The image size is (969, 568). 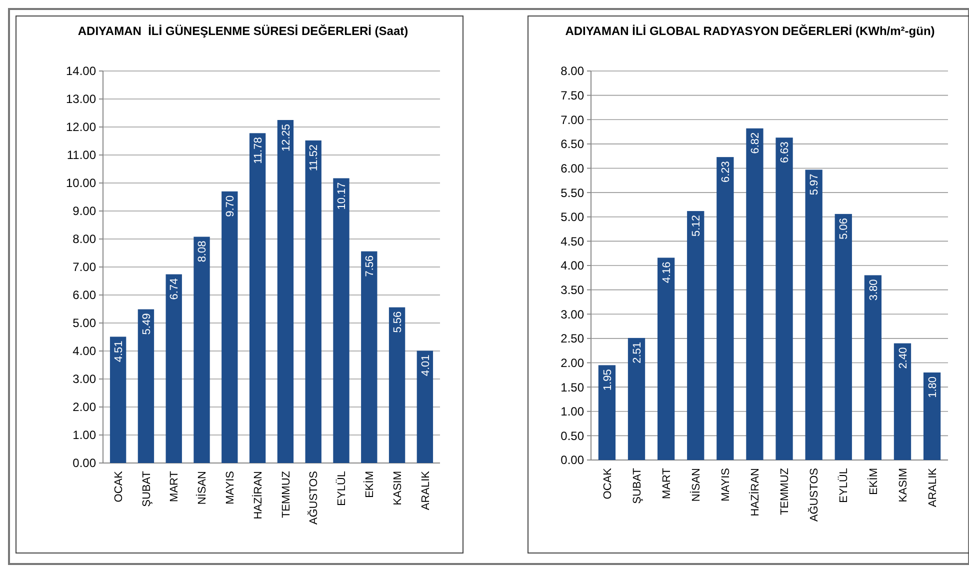 What do you see at coordinates (174, 289) in the screenshot?
I see `data-label: 6.74` at bounding box center [174, 289].